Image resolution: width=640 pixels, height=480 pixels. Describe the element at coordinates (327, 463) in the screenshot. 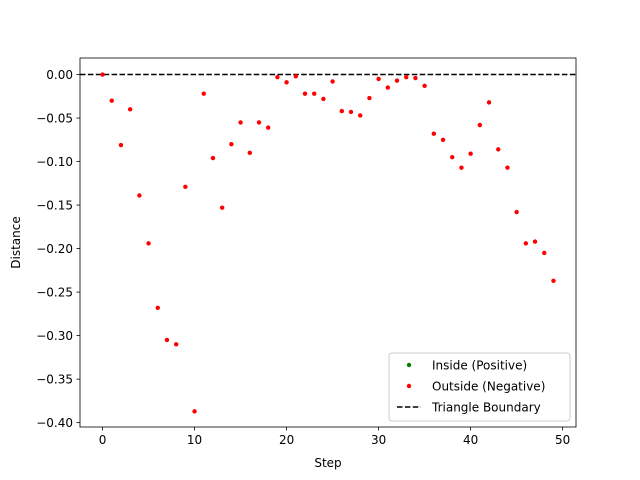

I see `x-axis-label: Step` at that location.